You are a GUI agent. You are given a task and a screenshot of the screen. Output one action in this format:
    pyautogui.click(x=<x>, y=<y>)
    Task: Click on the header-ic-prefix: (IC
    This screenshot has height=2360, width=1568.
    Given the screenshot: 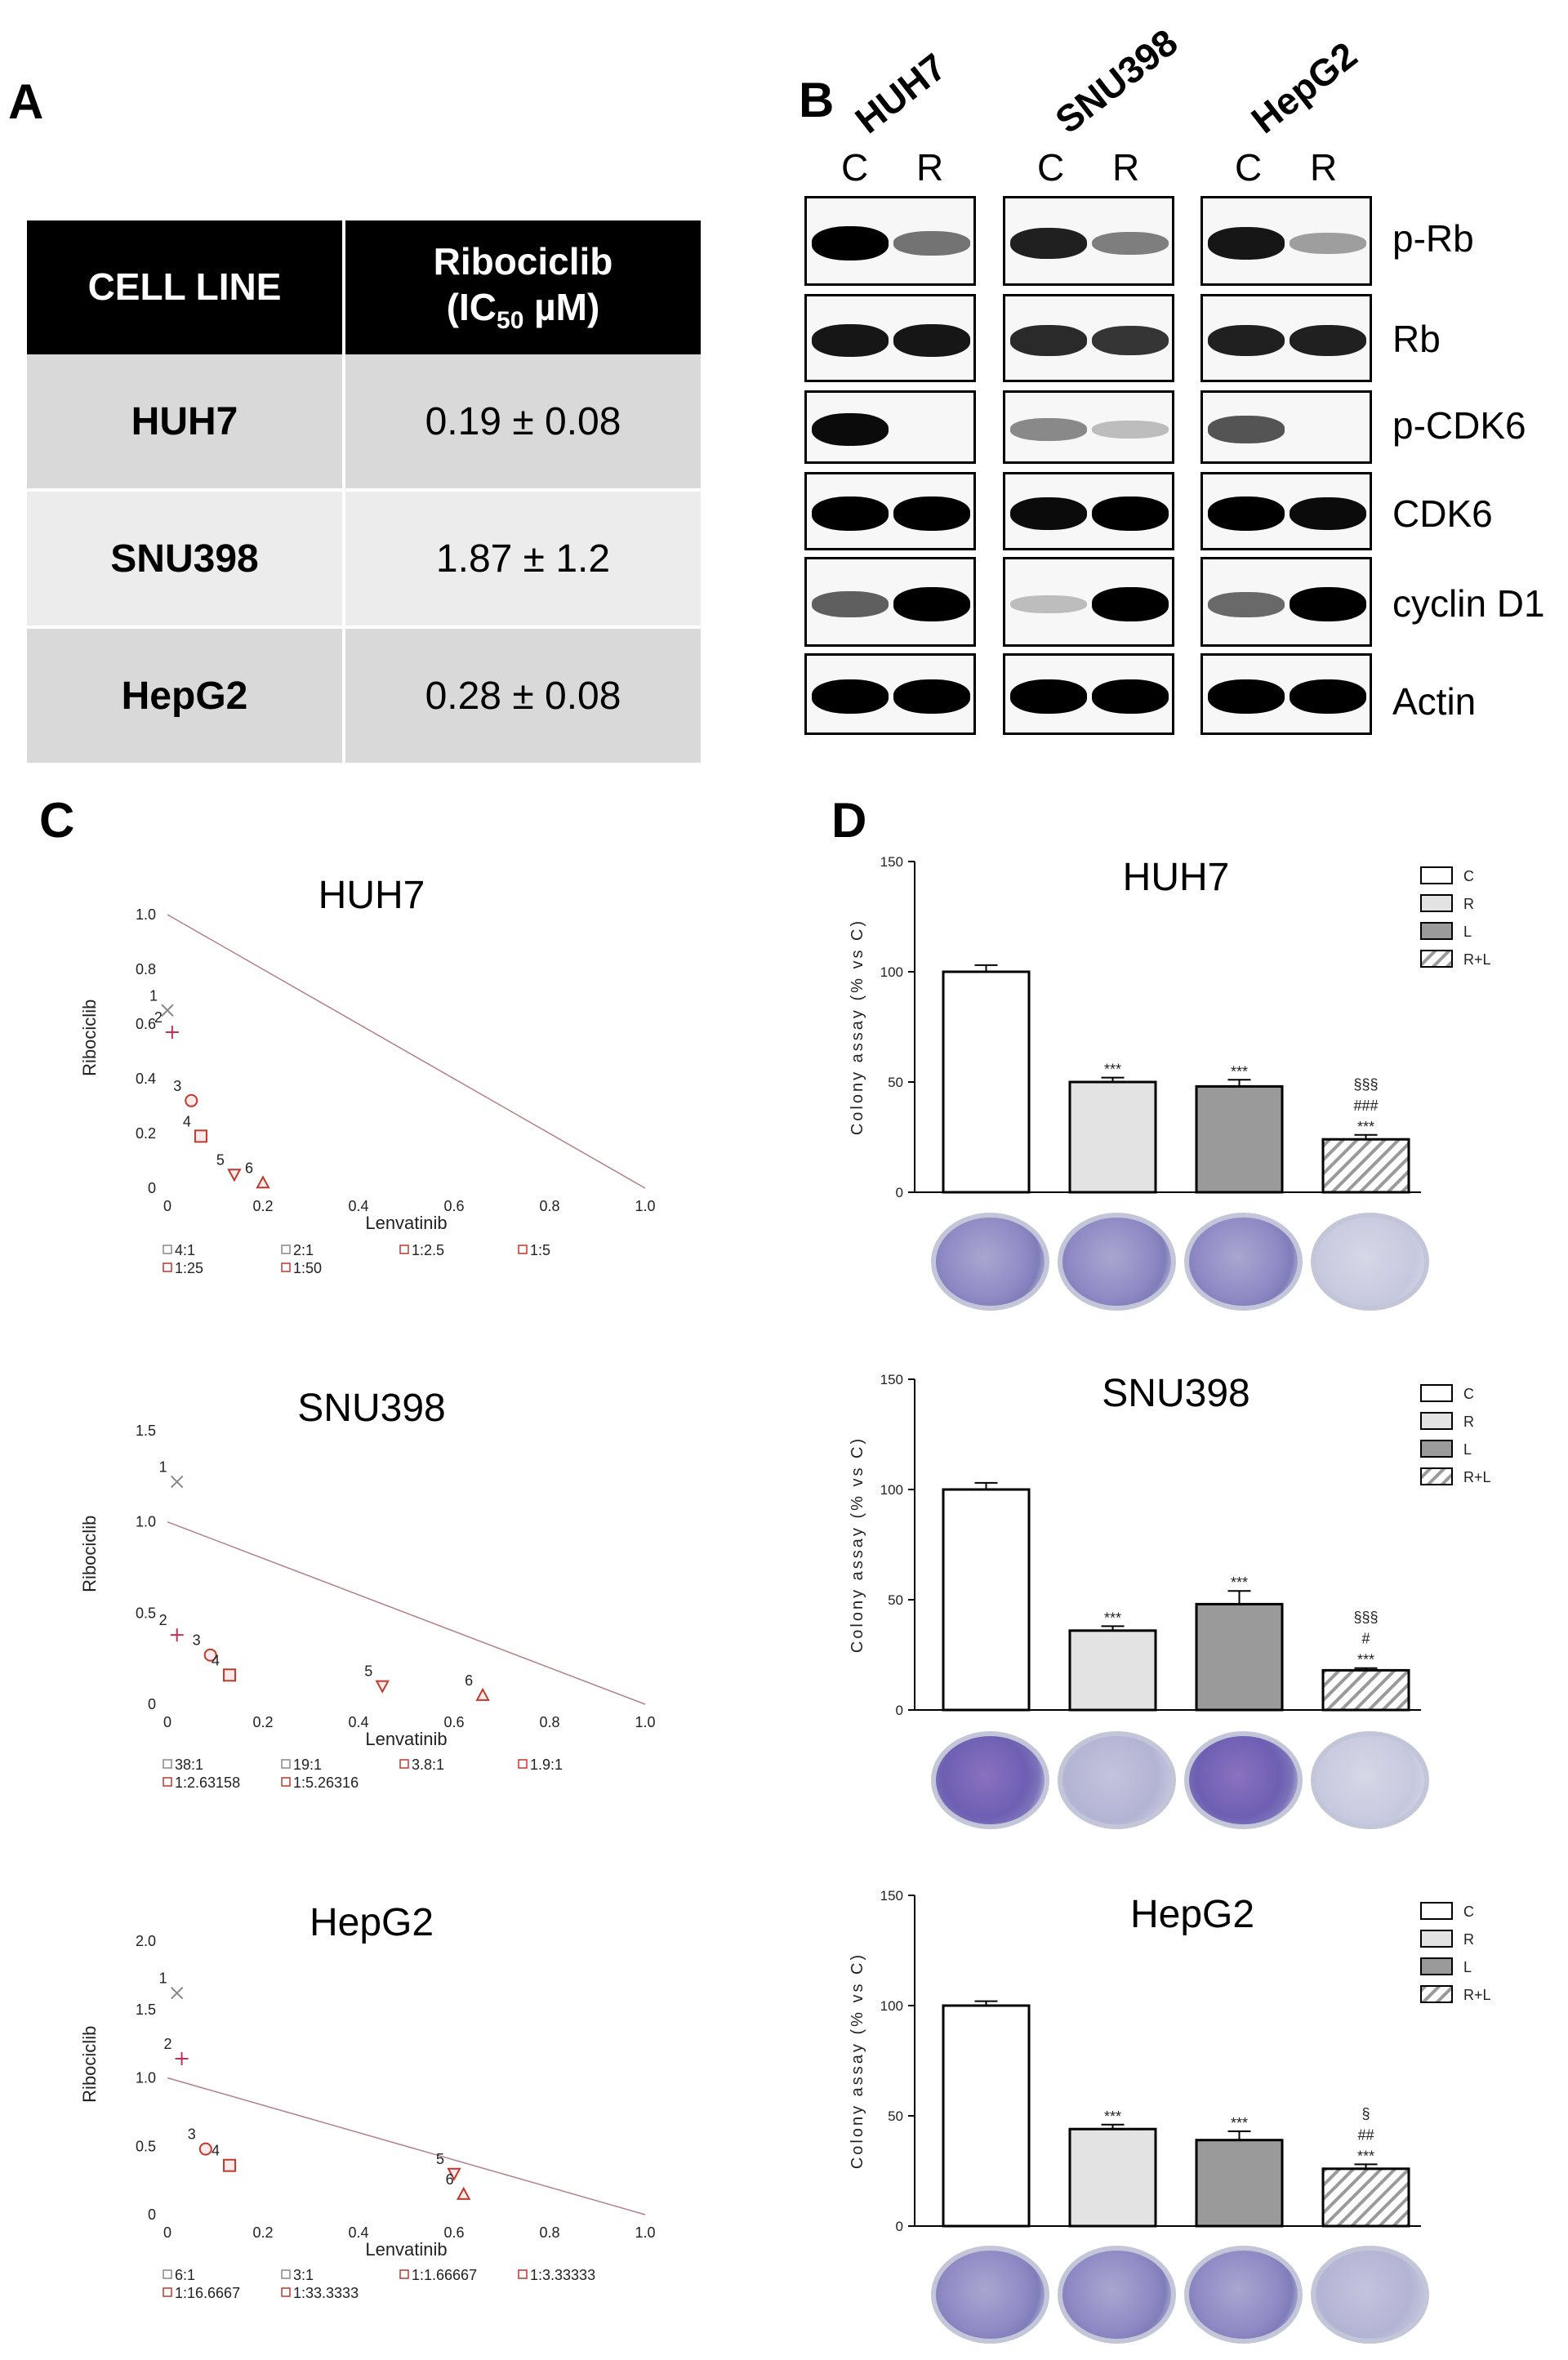 What is the action you would take?
    pyautogui.click(x=471, y=306)
    